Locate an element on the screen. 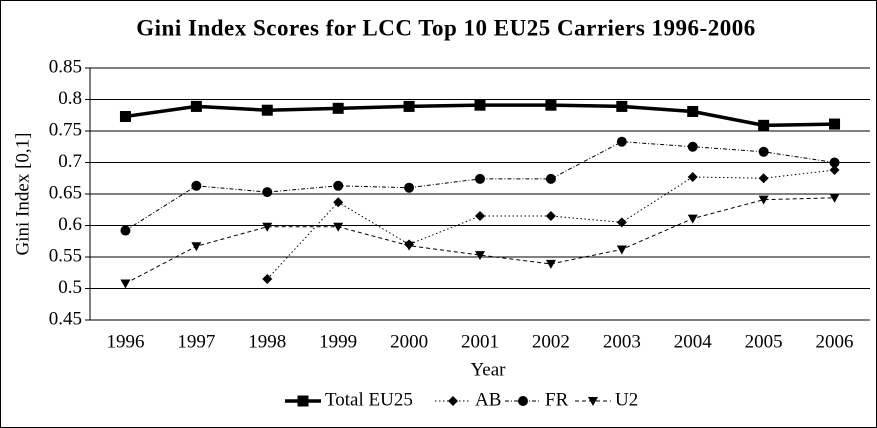  x-tick-label: 2003 is located at coordinates (622, 341).